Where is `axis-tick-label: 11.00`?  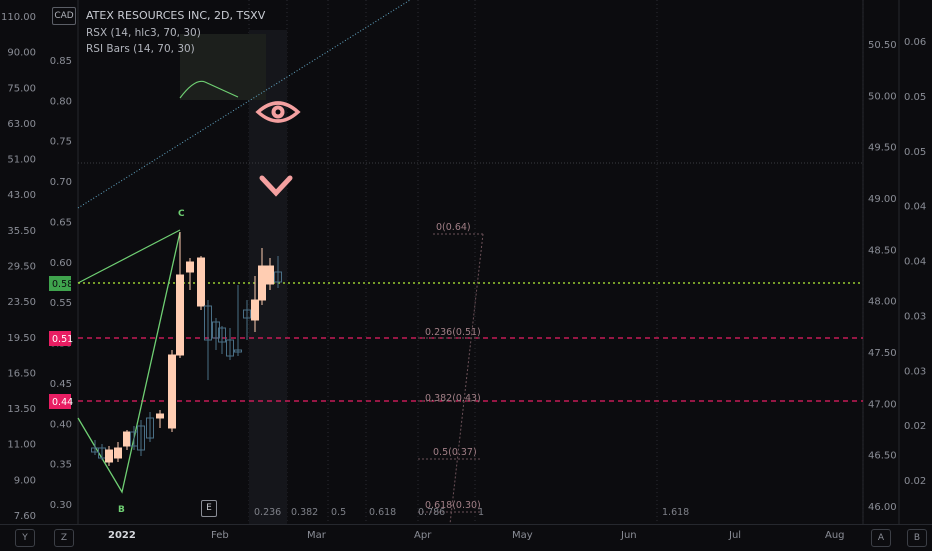 axis-tick-label: 11.00 is located at coordinates (21, 445).